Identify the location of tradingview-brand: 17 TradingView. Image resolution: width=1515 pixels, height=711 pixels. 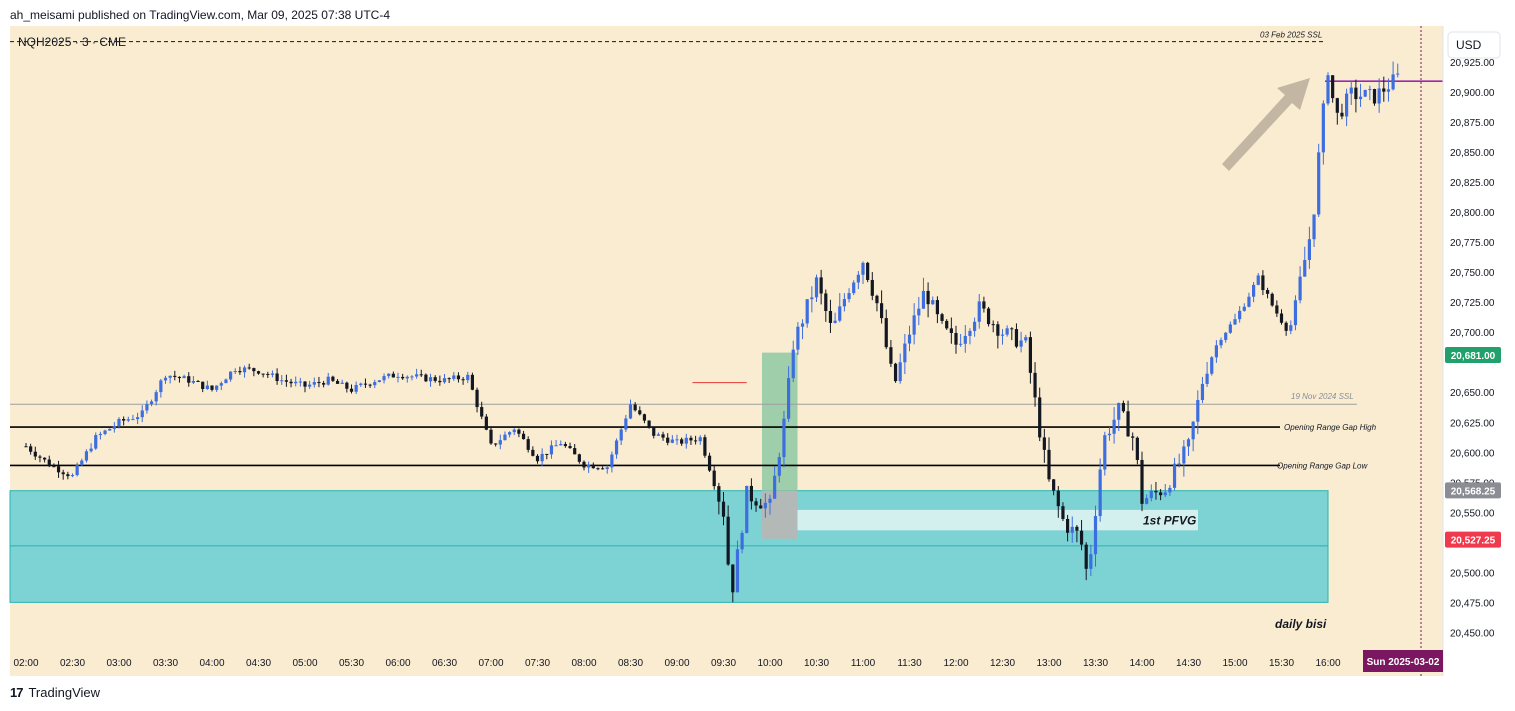
(55, 692).